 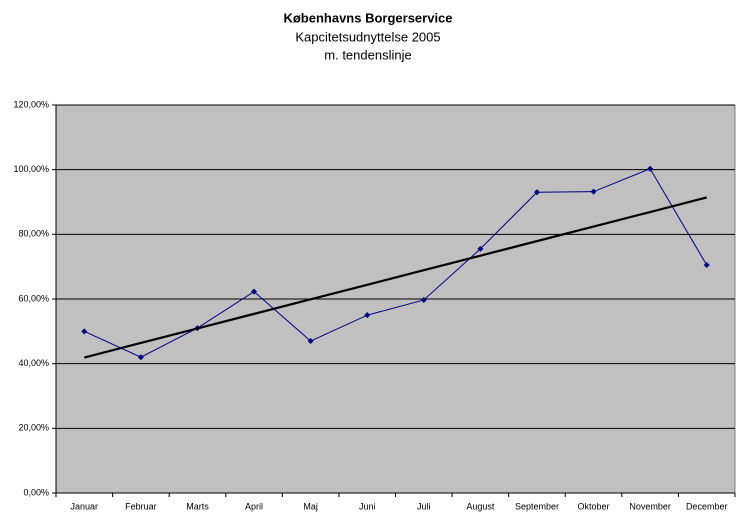 What do you see at coordinates (141, 506) in the screenshot?
I see `x-tick-label: Februar` at bounding box center [141, 506].